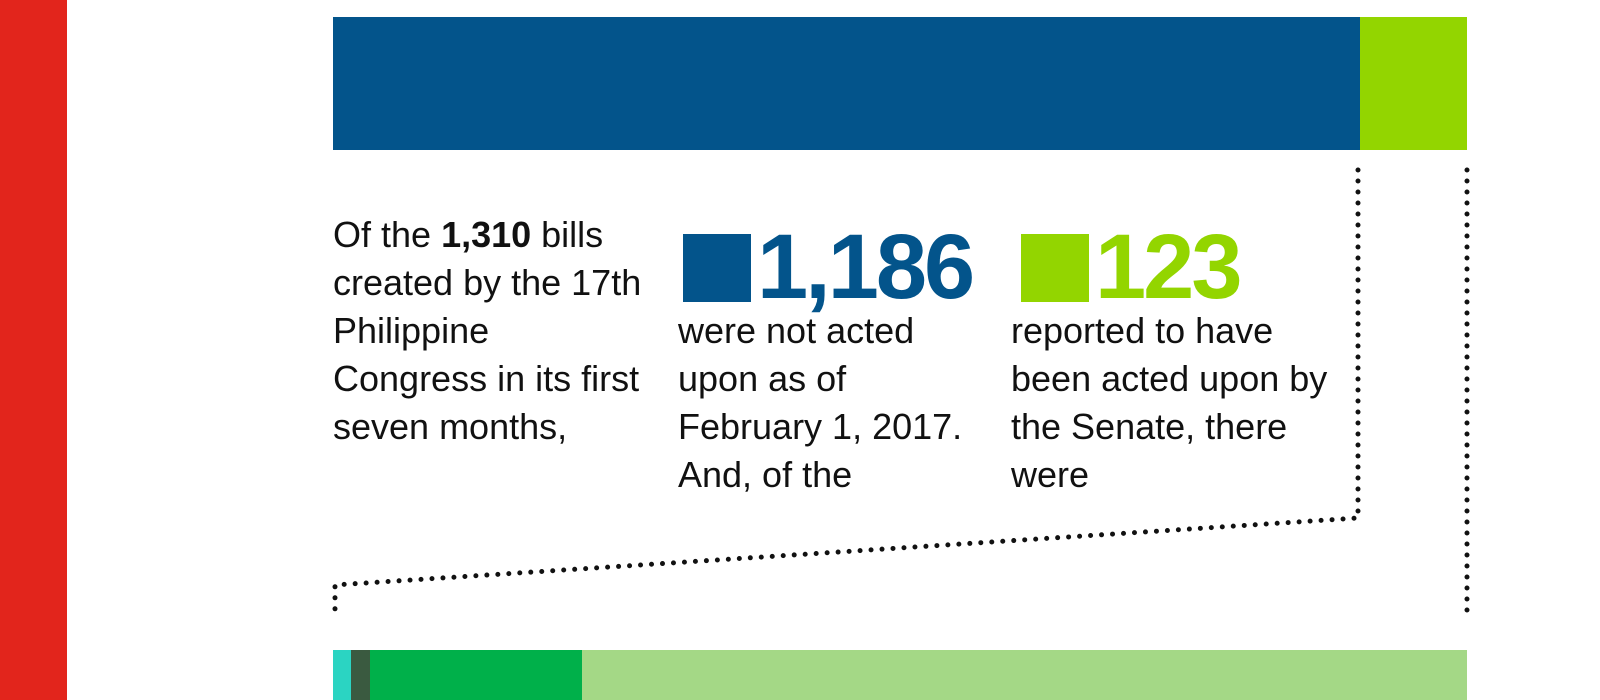 Image resolution: width=1600 pixels, height=700 pixels. I want to click on left-accent-stripe, so click(33, 350).